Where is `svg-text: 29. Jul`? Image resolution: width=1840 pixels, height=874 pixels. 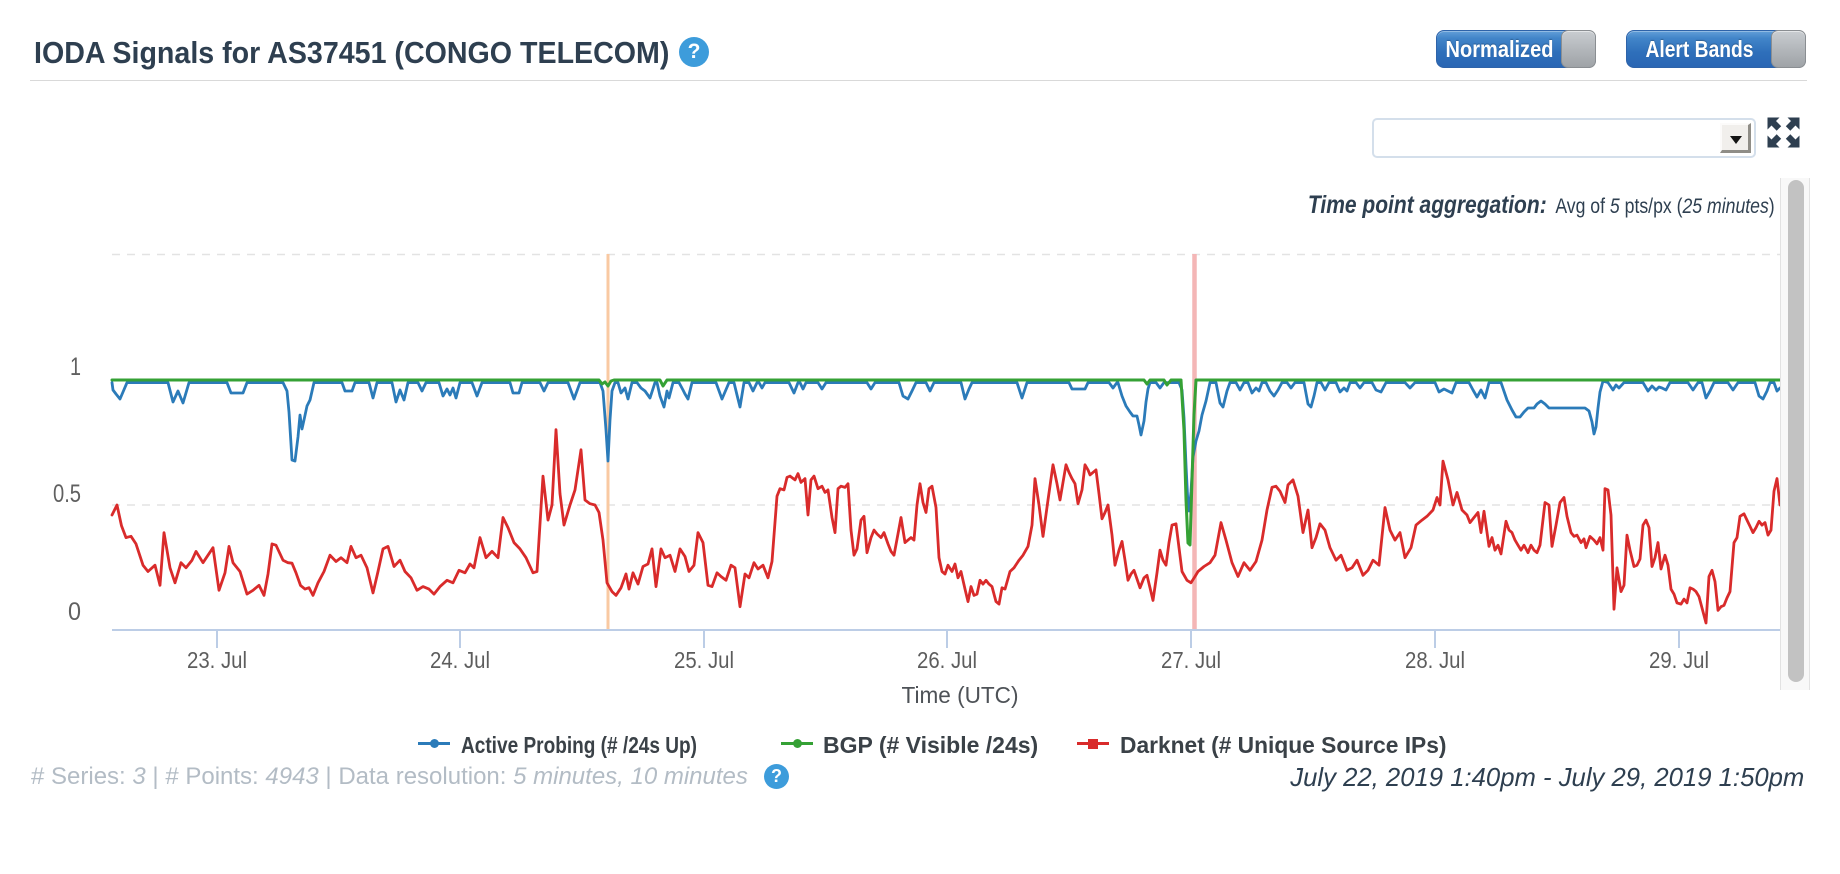
svg-text: 29. Jul is located at coordinates (1679, 660).